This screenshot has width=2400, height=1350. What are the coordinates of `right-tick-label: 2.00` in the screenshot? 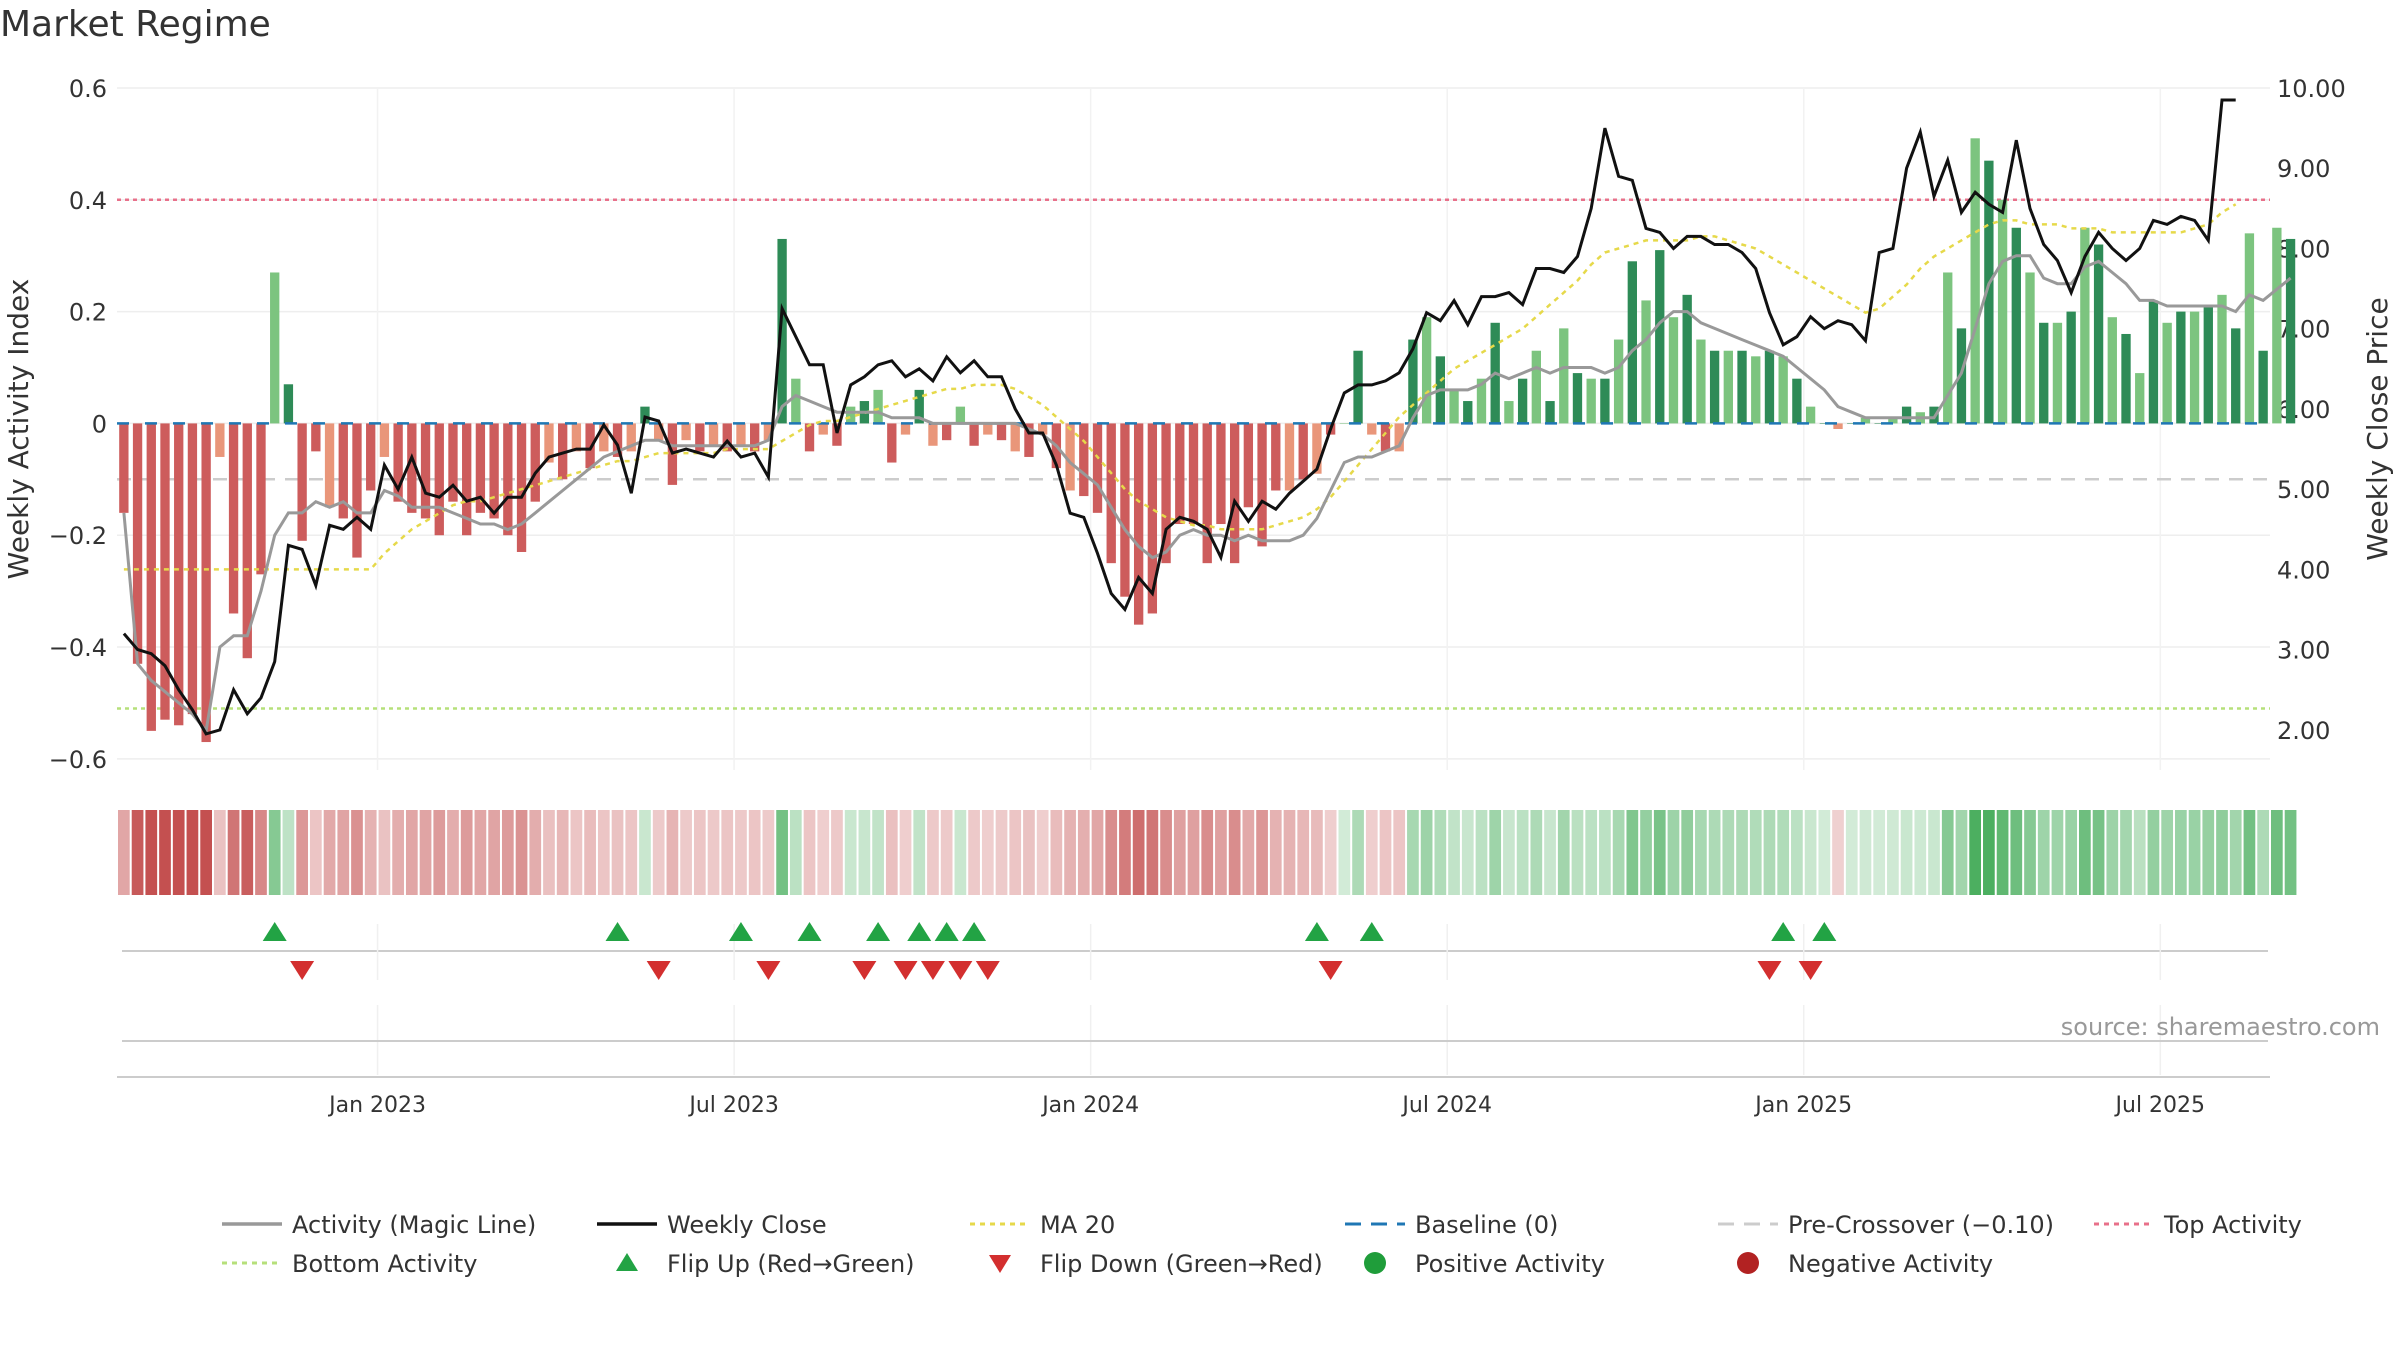 It's located at (2303, 731).